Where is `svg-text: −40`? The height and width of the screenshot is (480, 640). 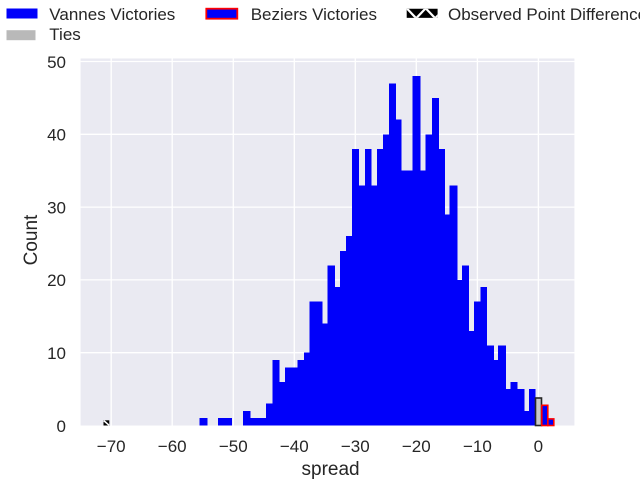 svg-text: −40 is located at coordinates (294, 446).